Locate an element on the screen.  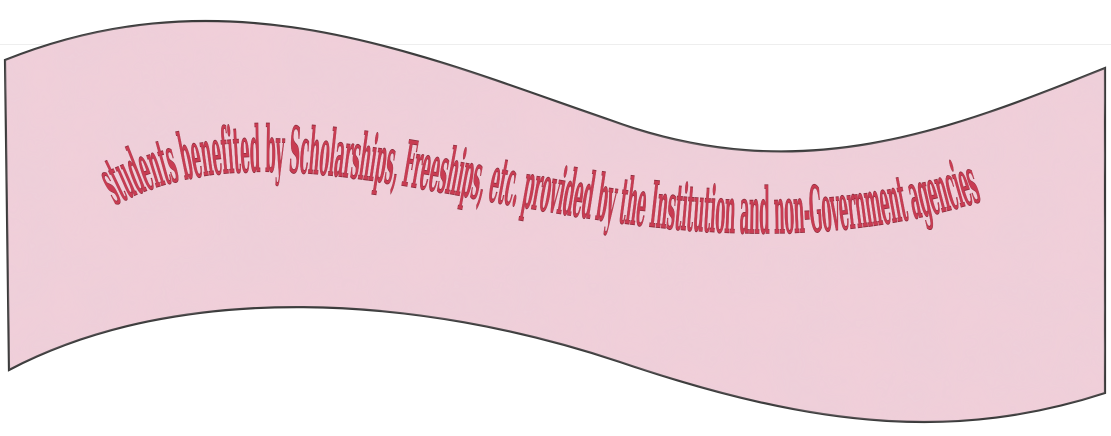
divider is located at coordinates (555, 44).